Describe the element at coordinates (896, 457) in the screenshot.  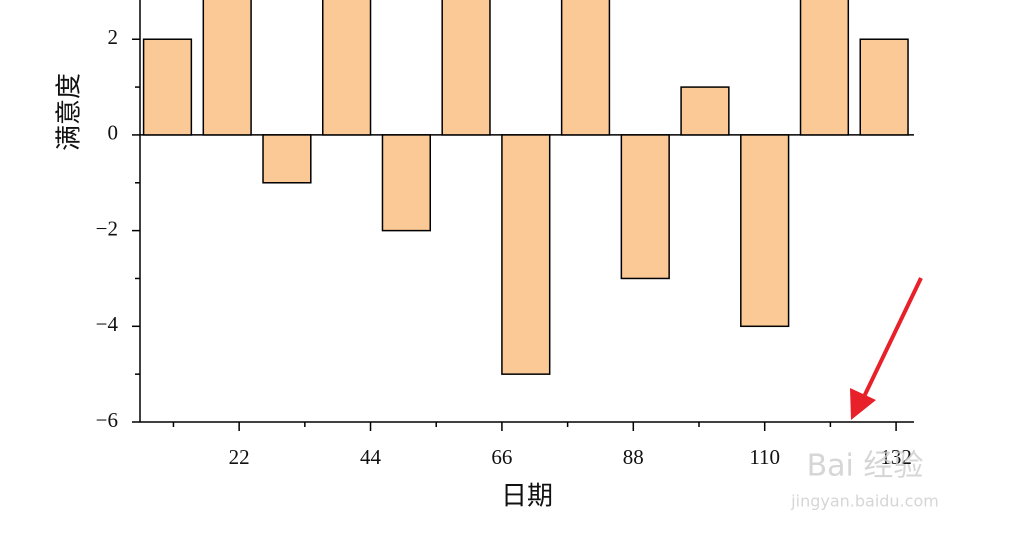
I see `x-tick-label: 132` at that location.